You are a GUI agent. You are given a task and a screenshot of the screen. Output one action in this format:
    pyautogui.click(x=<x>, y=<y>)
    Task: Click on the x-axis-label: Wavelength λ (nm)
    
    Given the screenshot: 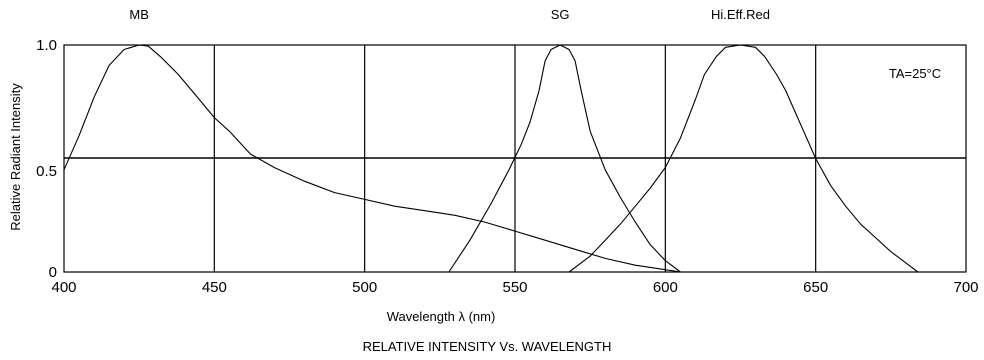 What is the action you would take?
    pyautogui.click(x=441, y=316)
    